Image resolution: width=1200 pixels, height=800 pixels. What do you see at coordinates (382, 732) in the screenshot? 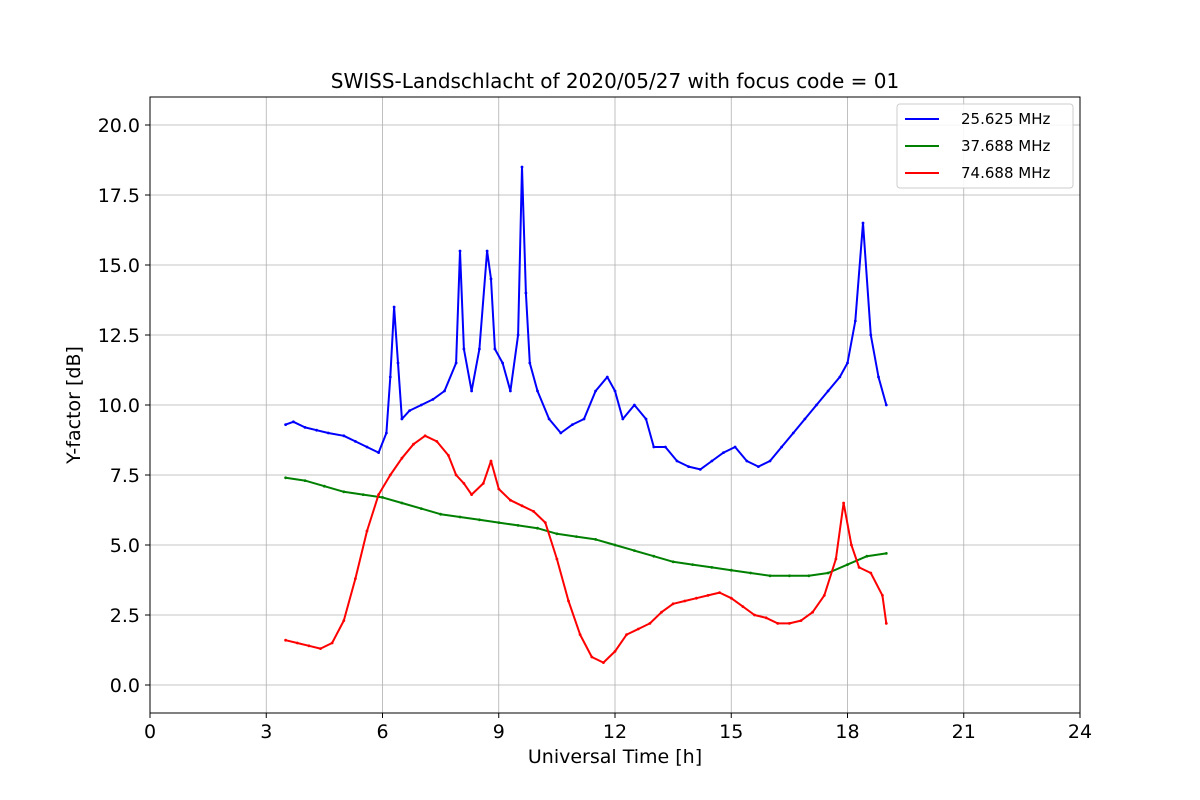
I see `x-tick-label: 6` at bounding box center [382, 732].